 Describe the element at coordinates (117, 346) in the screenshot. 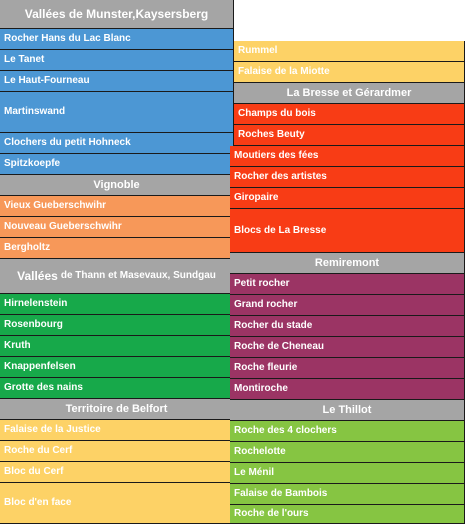

I see `list-item: Kruth` at that location.